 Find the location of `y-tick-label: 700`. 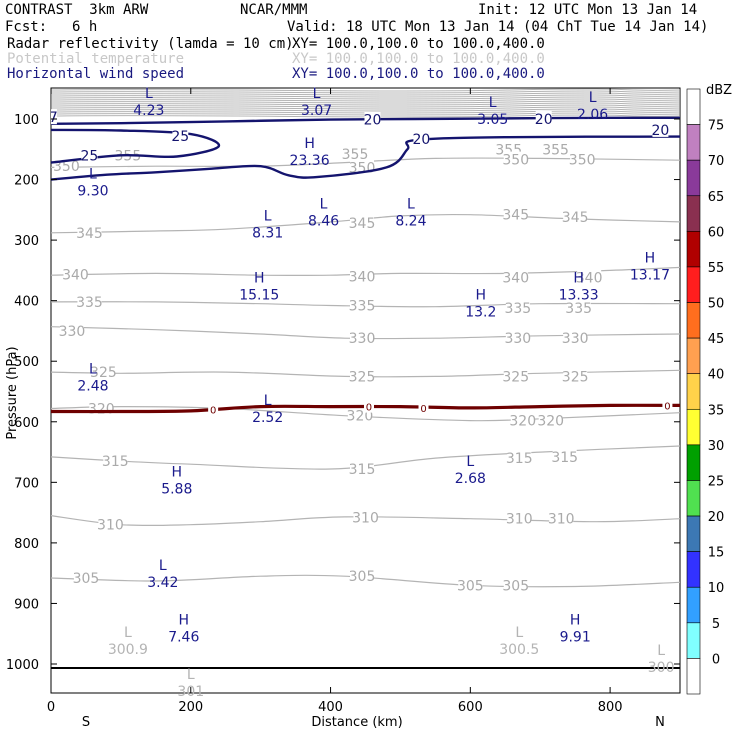

y-tick-label: 700 is located at coordinates (26, 483).